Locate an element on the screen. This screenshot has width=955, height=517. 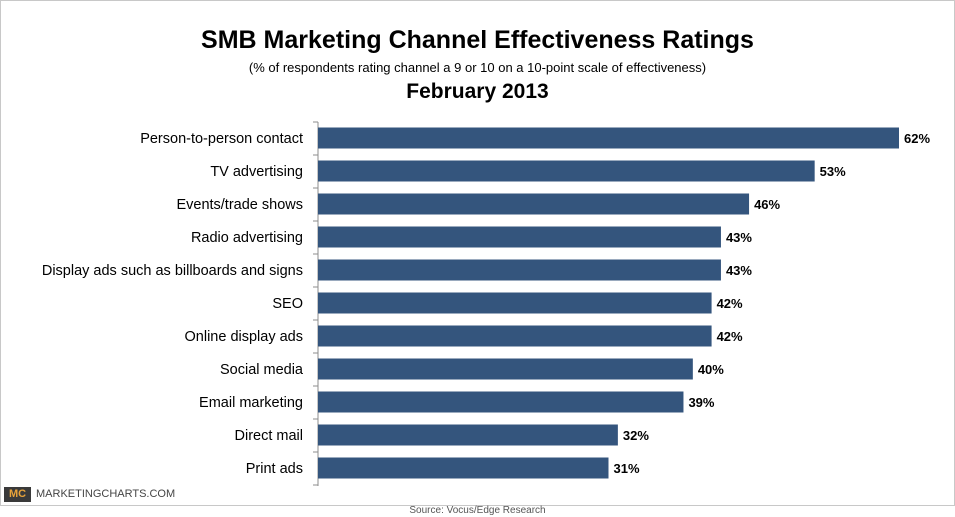
footer-brand: MARKETINGCHARTS.COM is located at coordinates (106, 494).